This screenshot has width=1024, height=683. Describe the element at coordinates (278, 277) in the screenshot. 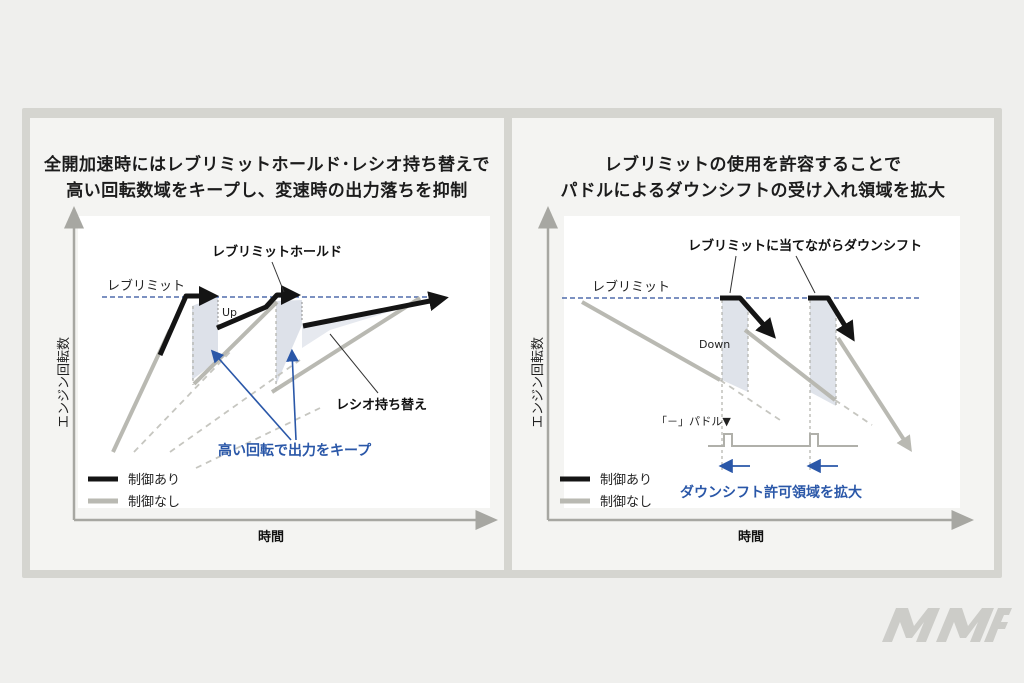

I see `left-hold-leader` at that location.